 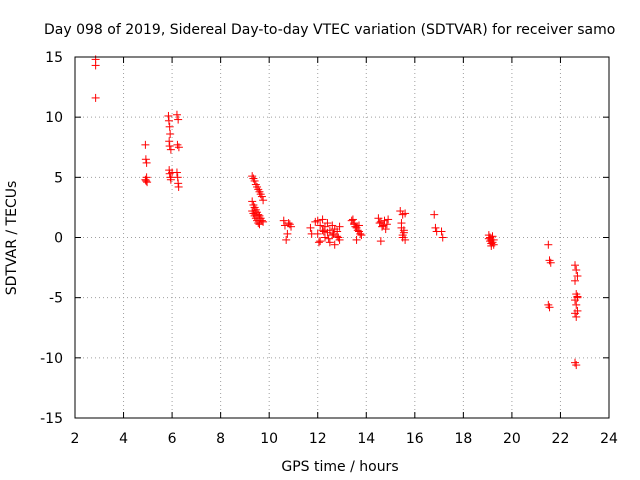 I want to click on x-tick-label: 22, so click(x=561, y=439).